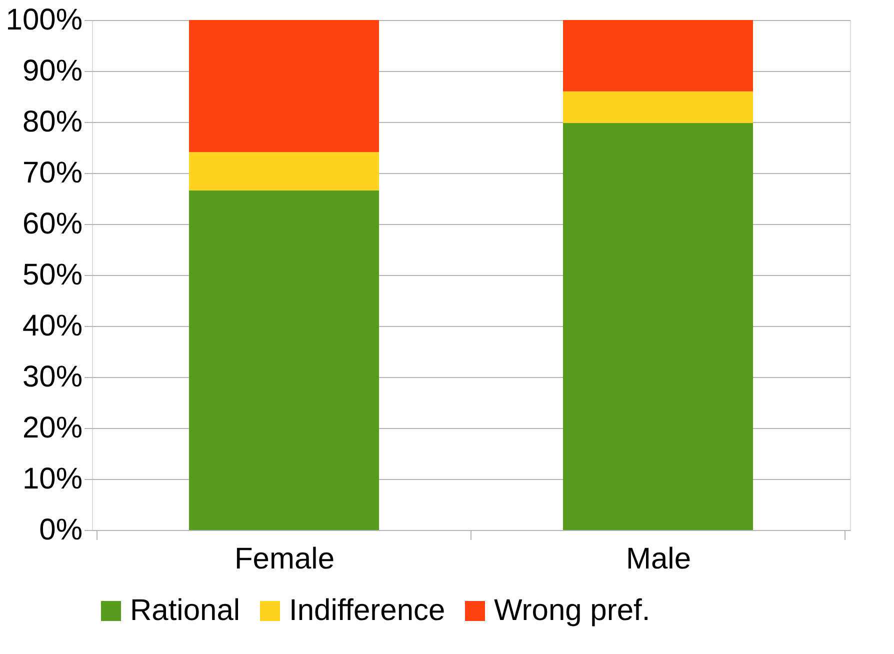  Describe the element at coordinates (52, 122) in the screenshot. I see `y-tick-label: 80%` at that location.